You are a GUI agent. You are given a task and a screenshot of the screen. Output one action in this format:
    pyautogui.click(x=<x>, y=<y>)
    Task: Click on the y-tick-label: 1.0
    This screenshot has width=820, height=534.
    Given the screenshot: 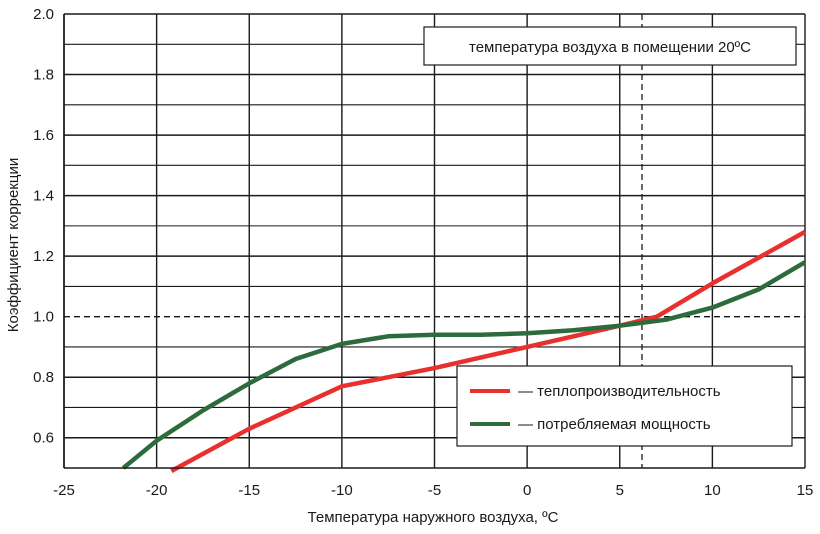 What is the action you would take?
    pyautogui.click(x=43, y=317)
    